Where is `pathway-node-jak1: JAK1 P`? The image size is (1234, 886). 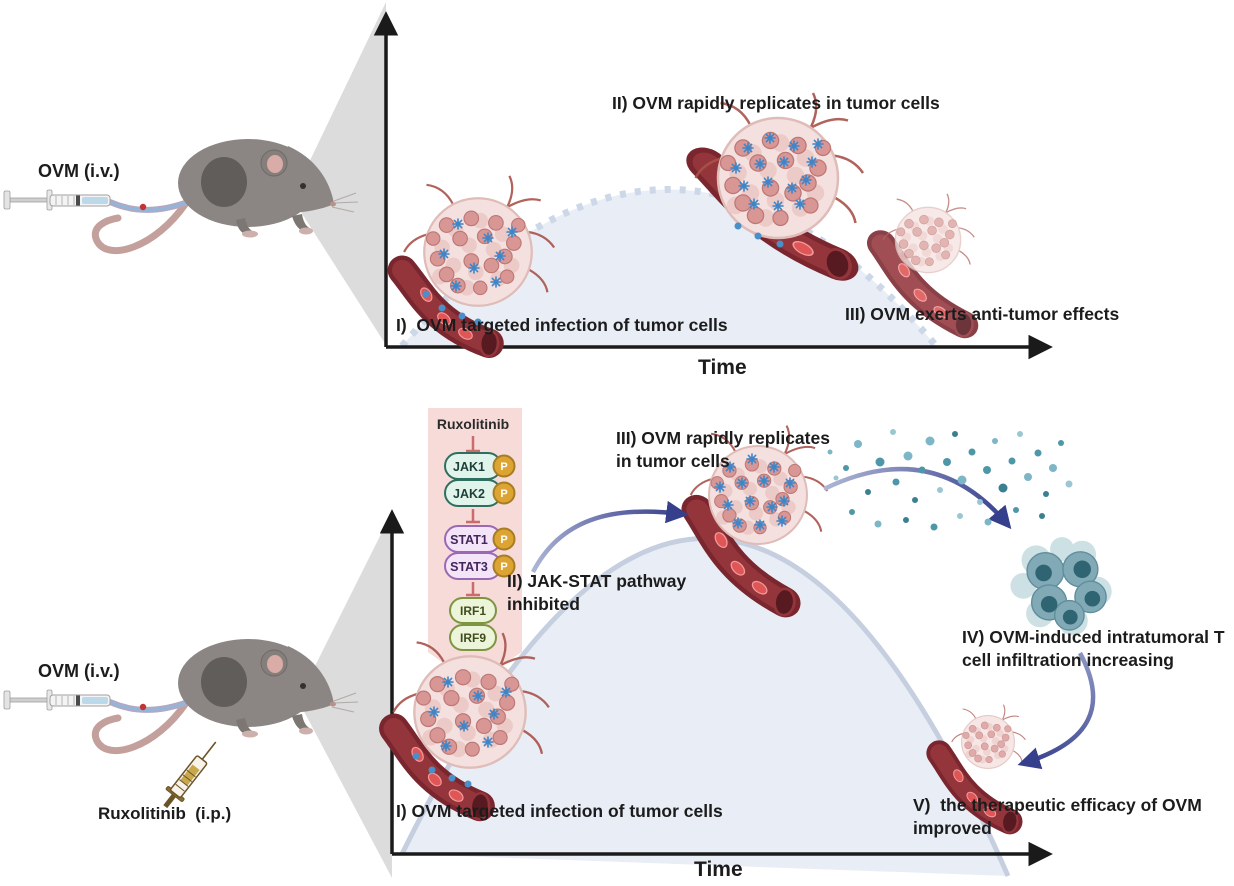
pathway-node-jak1: JAK1 P is located at coordinates (480, 466).